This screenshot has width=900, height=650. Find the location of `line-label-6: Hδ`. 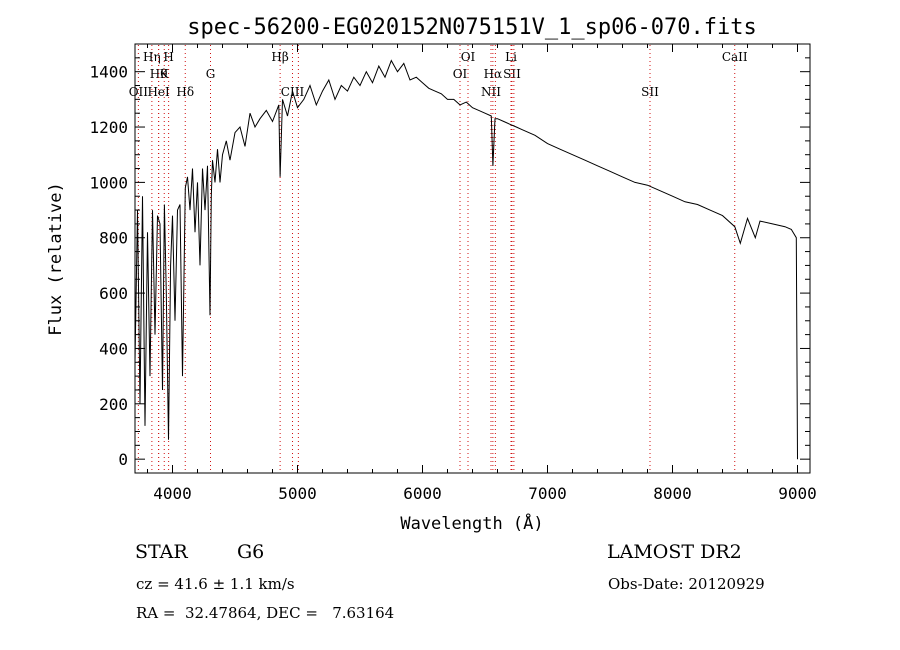

line-label-6: Hδ is located at coordinates (185, 92).